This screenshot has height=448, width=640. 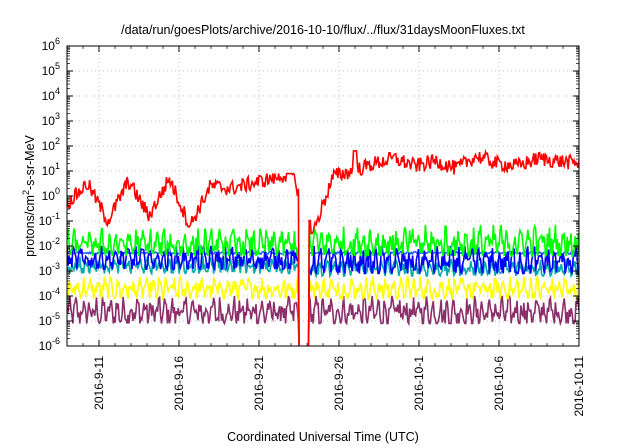 I want to click on y-tick-label: 10⁻⁴, so click(x=49, y=294).